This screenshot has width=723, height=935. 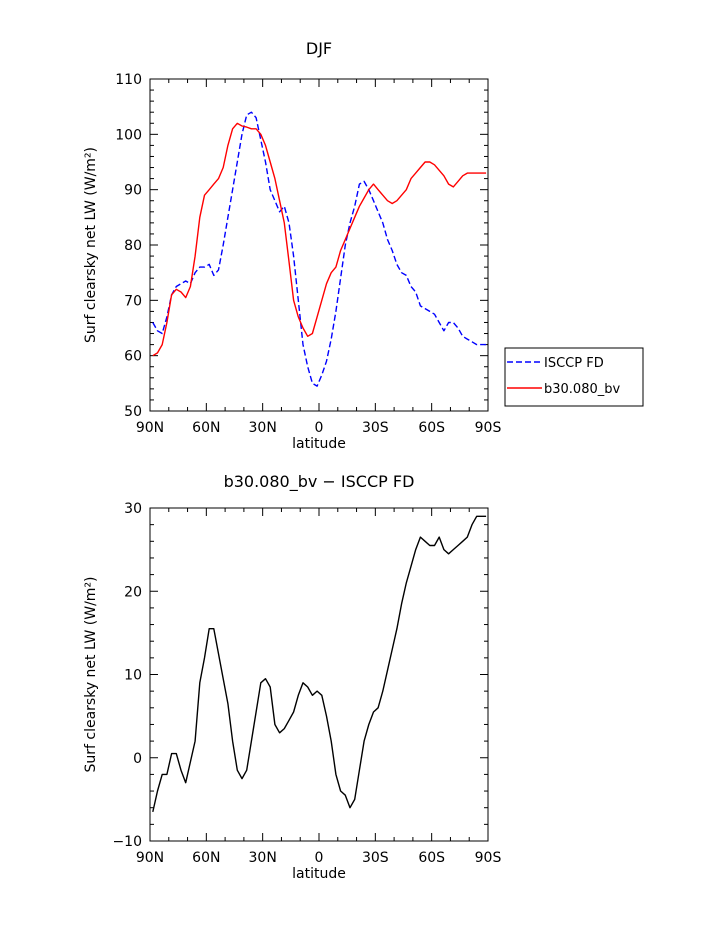 What do you see at coordinates (128, 80) in the screenshot?
I see `y-tick-label: 110` at bounding box center [128, 80].